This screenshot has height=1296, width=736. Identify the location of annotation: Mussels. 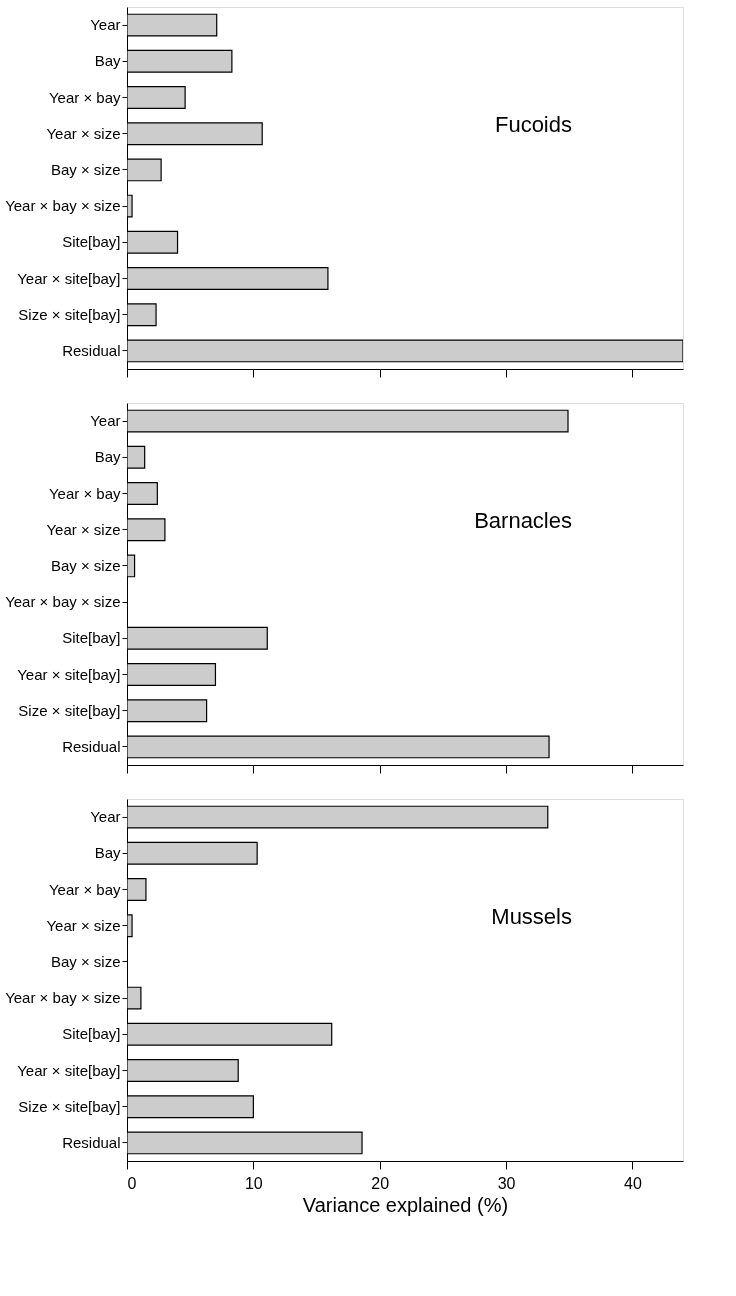
(531, 916).